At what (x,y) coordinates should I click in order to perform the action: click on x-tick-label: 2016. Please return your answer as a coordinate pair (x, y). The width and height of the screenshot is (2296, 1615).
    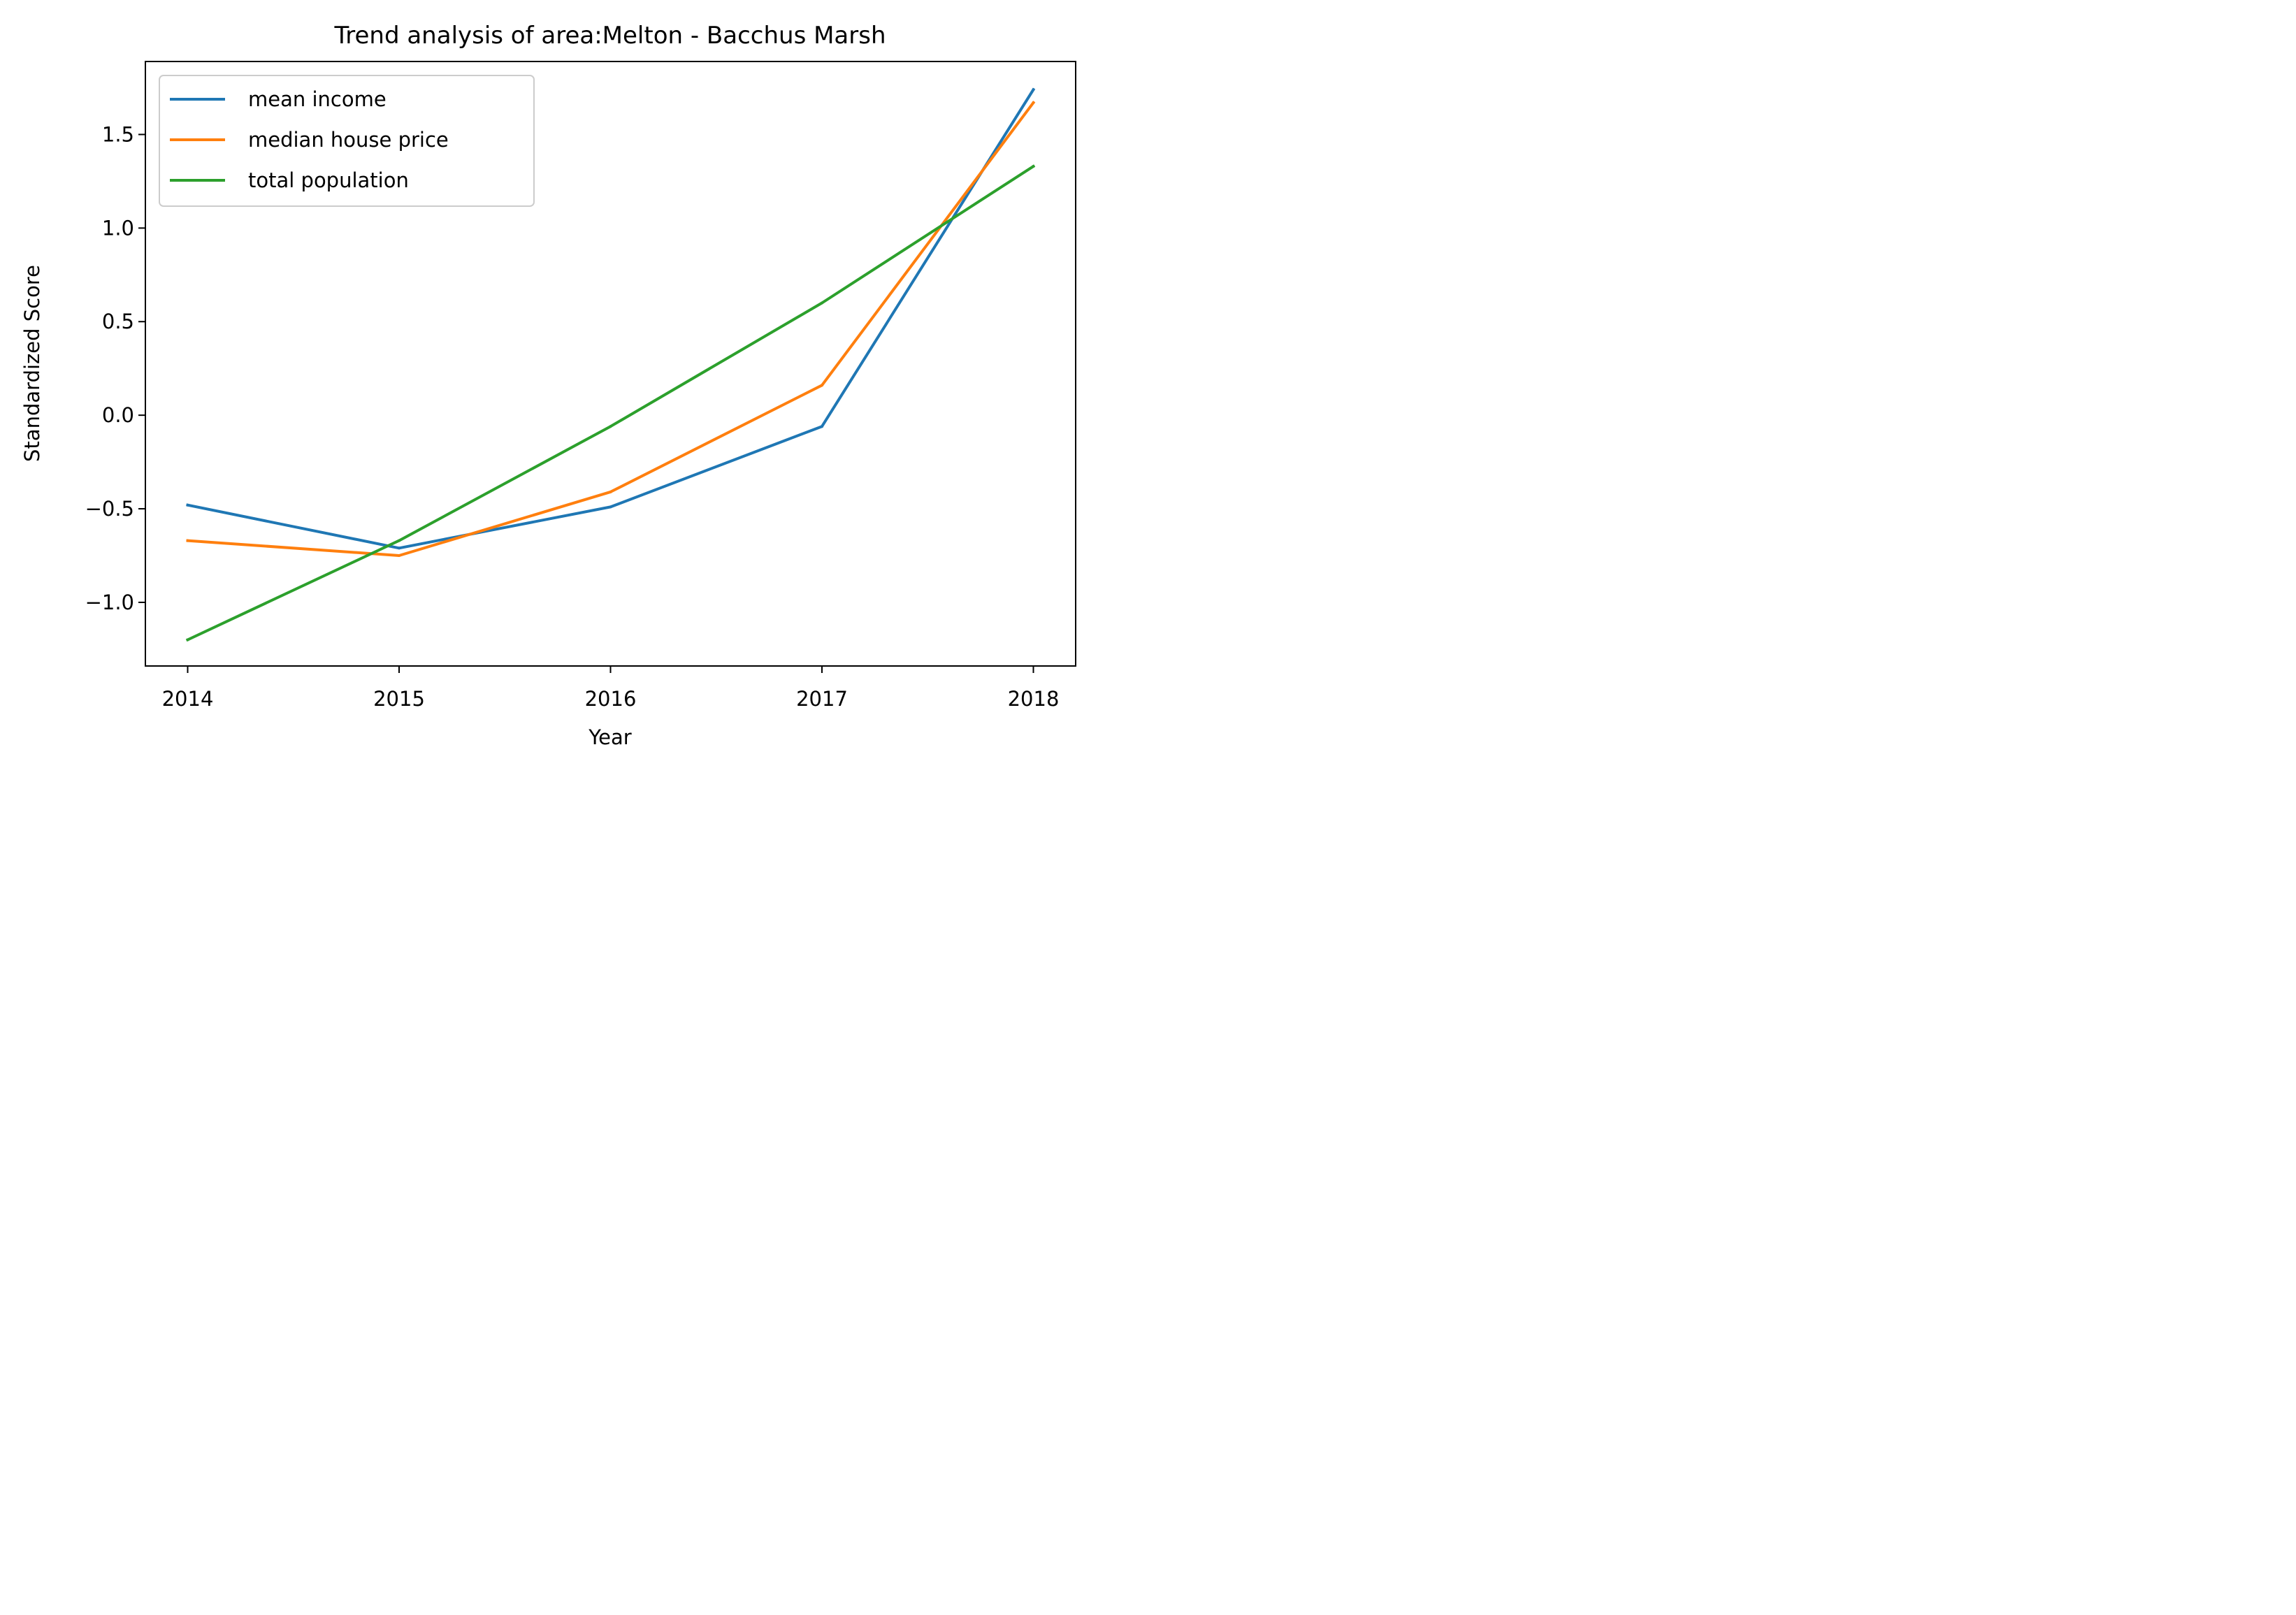
    Looking at the image, I should click on (611, 699).